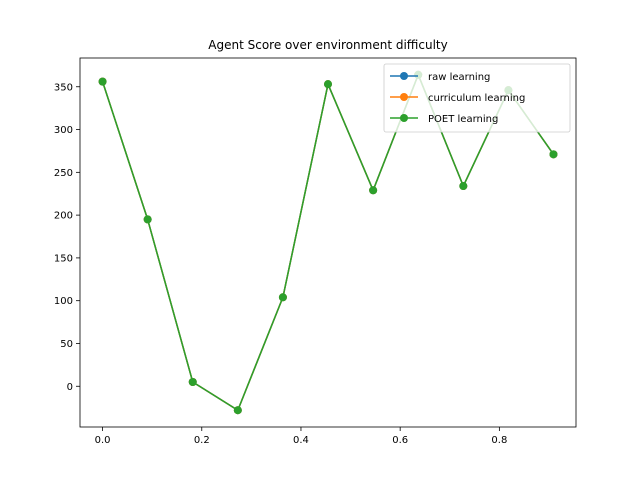 Image resolution: width=640 pixels, height=480 pixels. I want to click on legend-item: curriculum learning, so click(457, 98).